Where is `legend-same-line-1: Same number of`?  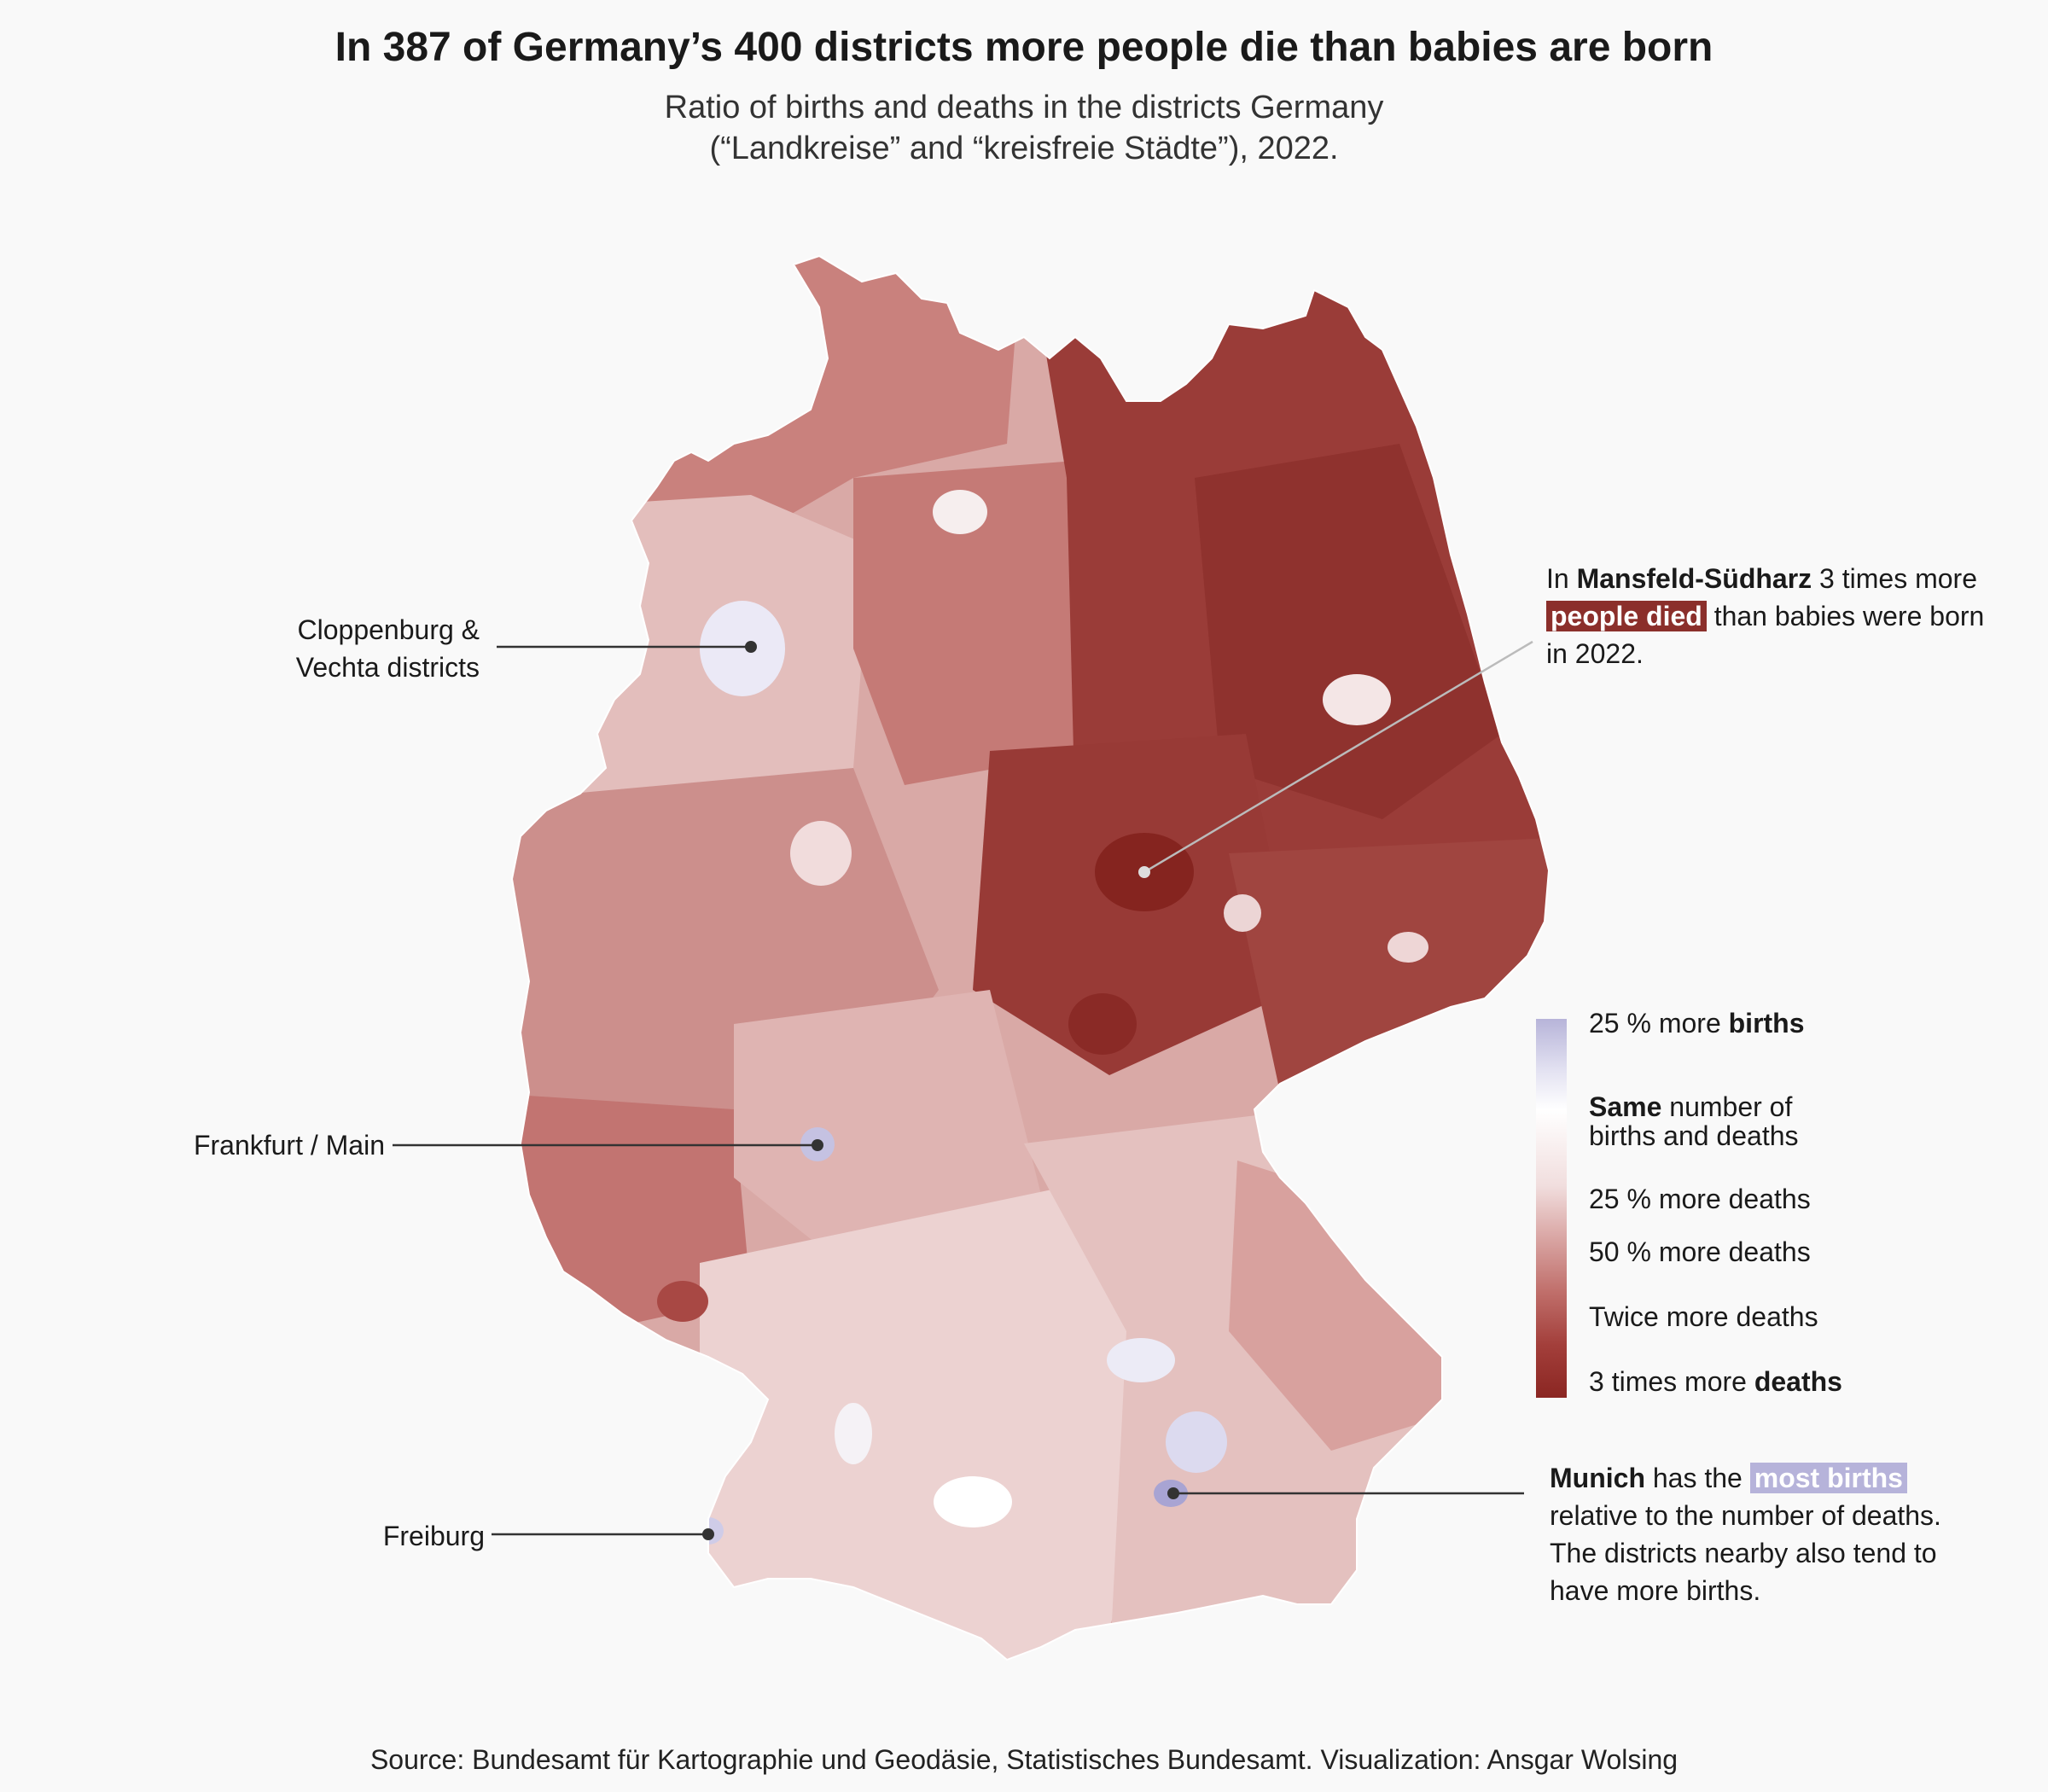
legend-same-line-1: Same number of is located at coordinates (1694, 1106).